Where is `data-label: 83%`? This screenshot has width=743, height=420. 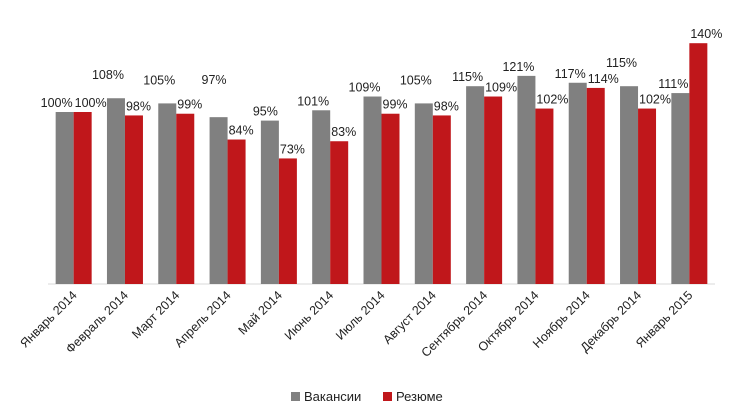
data-label: 83% is located at coordinates (343, 132).